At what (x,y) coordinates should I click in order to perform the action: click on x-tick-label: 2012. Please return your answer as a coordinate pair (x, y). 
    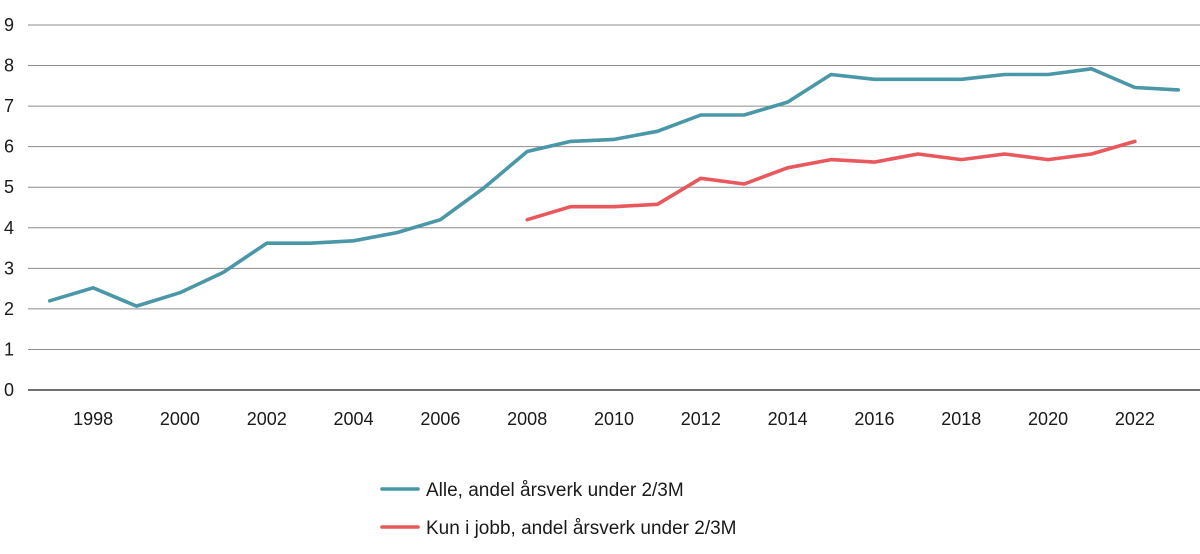
    Looking at the image, I should click on (701, 419).